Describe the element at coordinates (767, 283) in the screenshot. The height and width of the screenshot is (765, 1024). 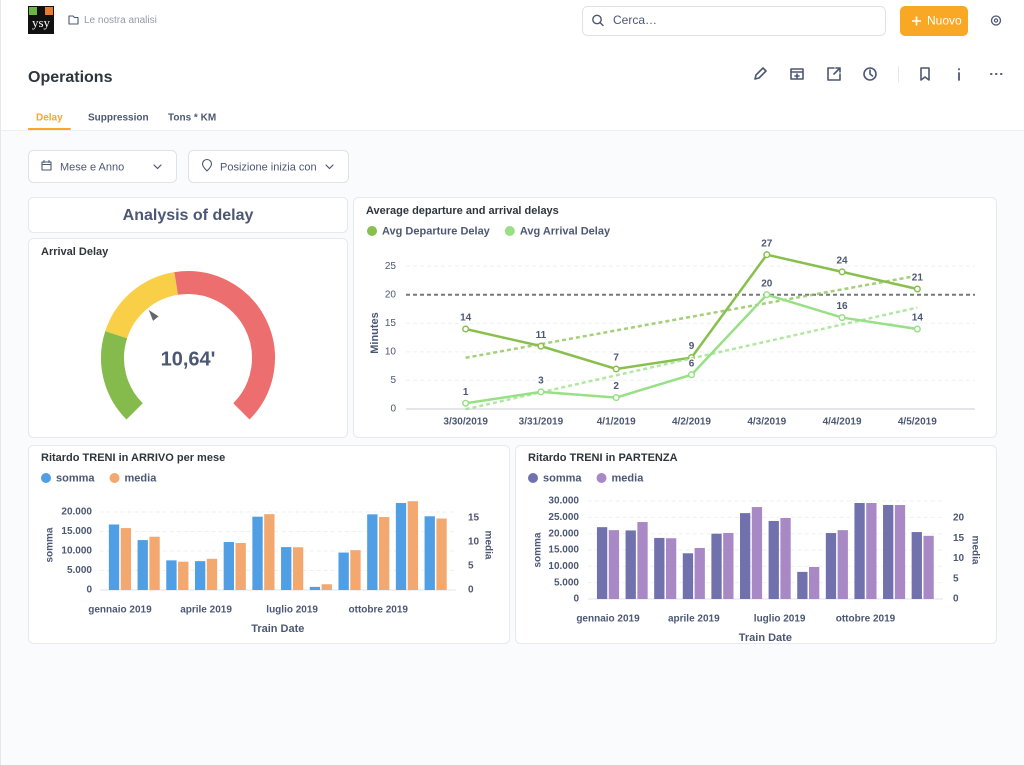
I see `data-label: 20` at that location.